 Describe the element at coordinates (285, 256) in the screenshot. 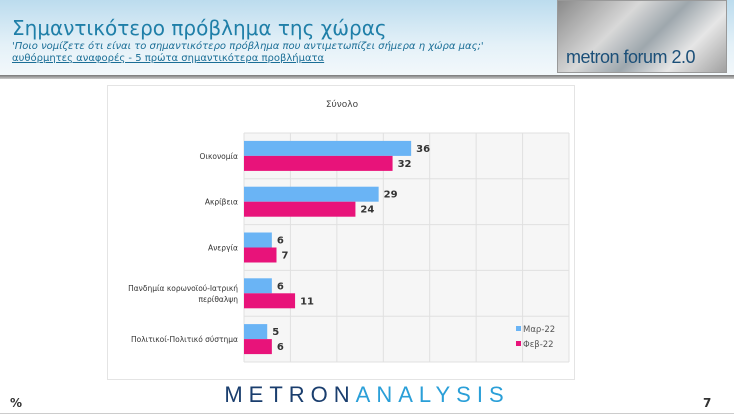

I see `data-label: 7` at that location.